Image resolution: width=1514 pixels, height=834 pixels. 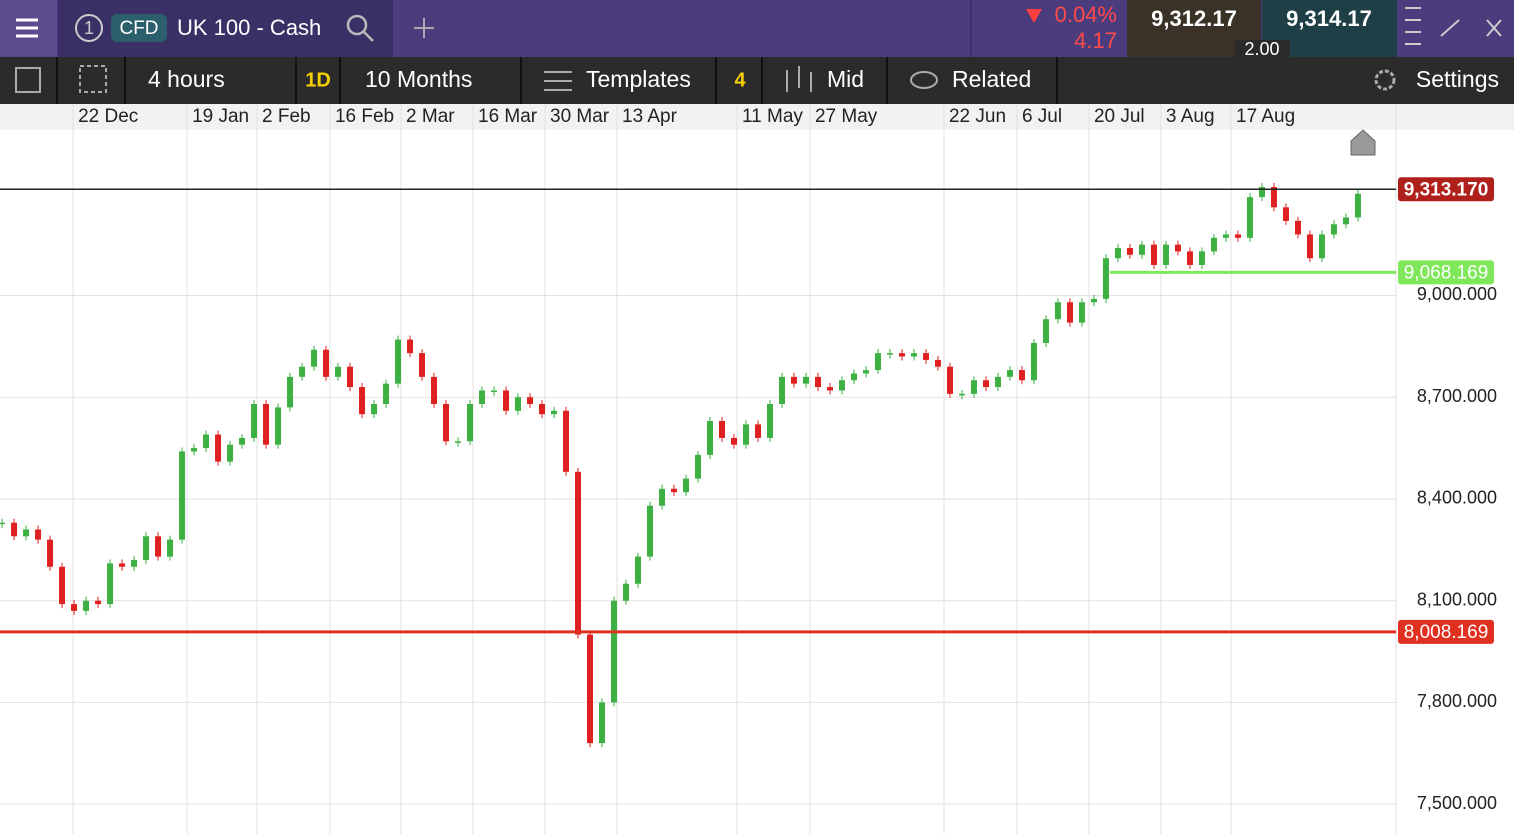 I want to click on x-tick-label: 30 Mar, so click(x=580, y=116).